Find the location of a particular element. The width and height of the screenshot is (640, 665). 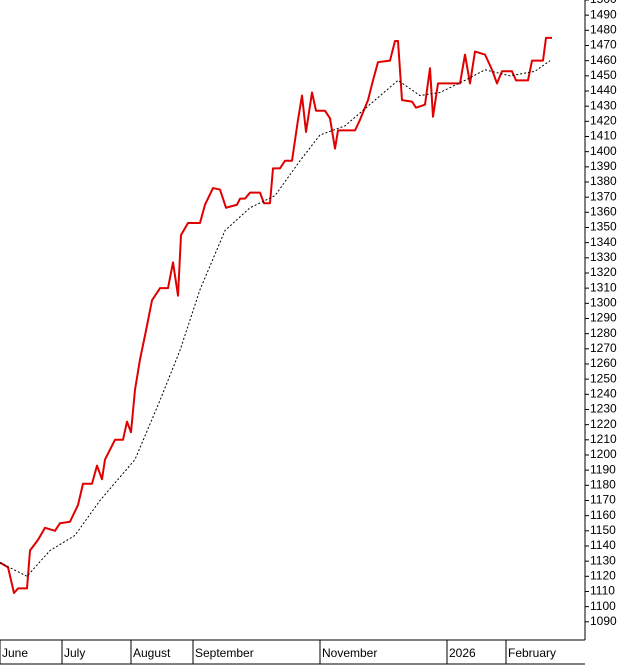

y-tick-label: 1200 is located at coordinates (603, 454).